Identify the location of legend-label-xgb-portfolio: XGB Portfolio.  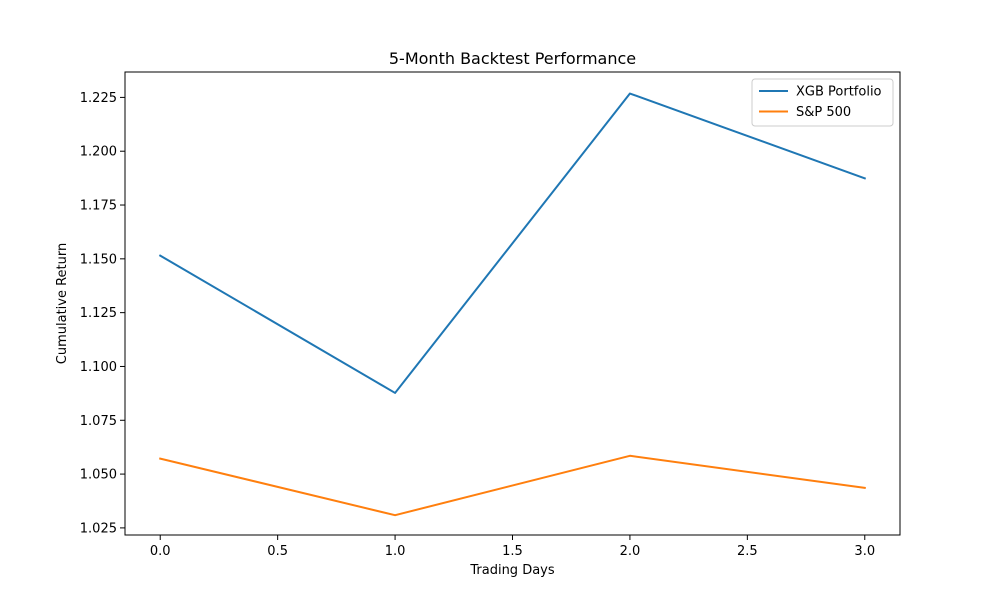
(839, 92).